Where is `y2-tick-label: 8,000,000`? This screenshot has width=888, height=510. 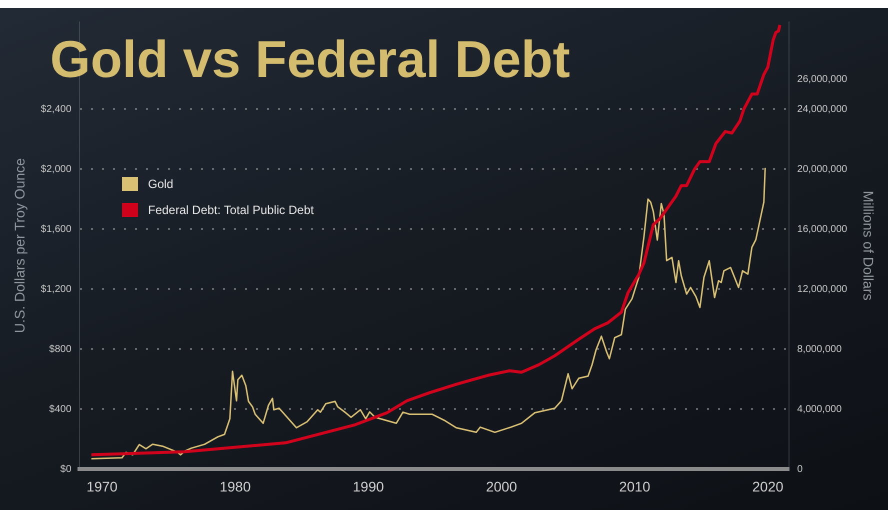 y2-tick-label: 8,000,000 is located at coordinates (819, 349).